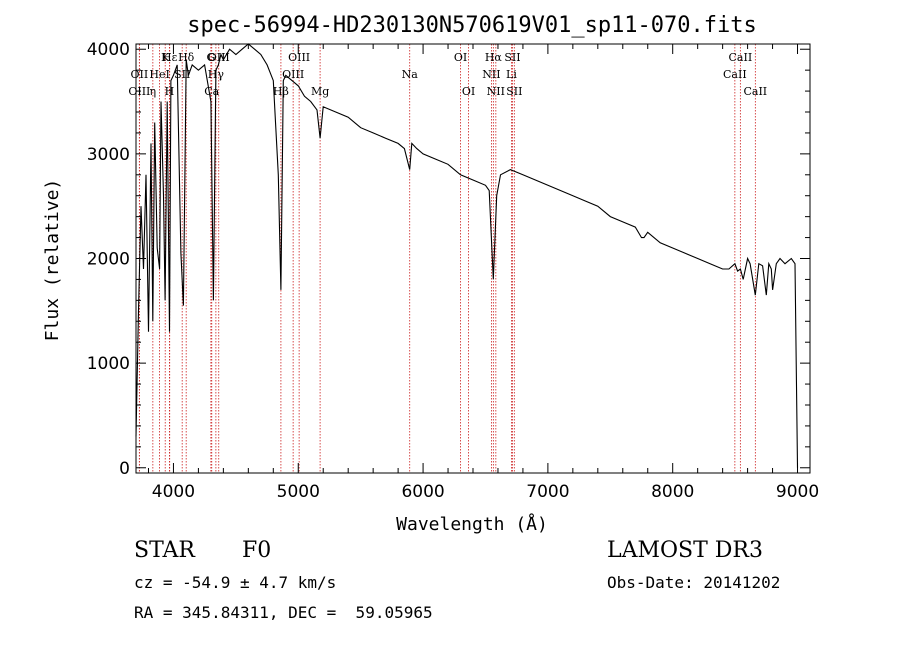  I want to click on line-label: Mg, so click(320, 91).